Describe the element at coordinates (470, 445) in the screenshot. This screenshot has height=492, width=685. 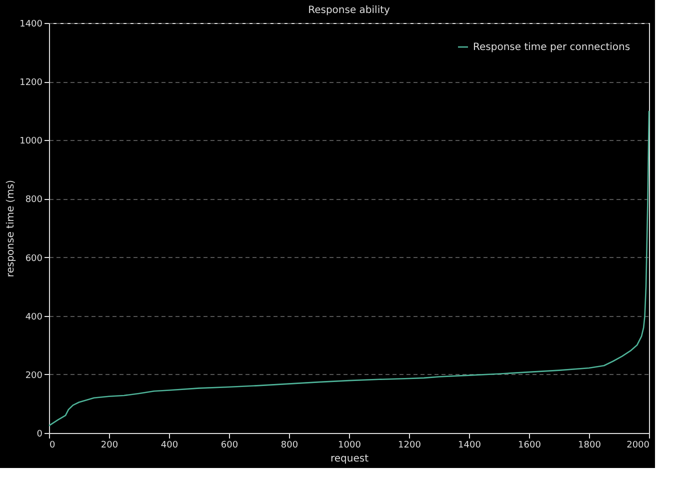
I see `x-tick-label: 1400` at that location.